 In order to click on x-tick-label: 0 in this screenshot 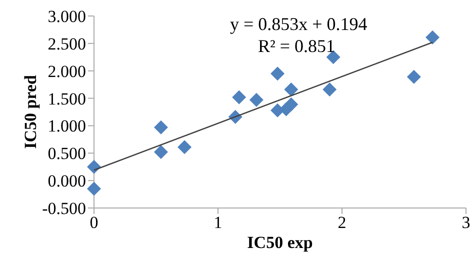, I will do `click(94, 222)`.